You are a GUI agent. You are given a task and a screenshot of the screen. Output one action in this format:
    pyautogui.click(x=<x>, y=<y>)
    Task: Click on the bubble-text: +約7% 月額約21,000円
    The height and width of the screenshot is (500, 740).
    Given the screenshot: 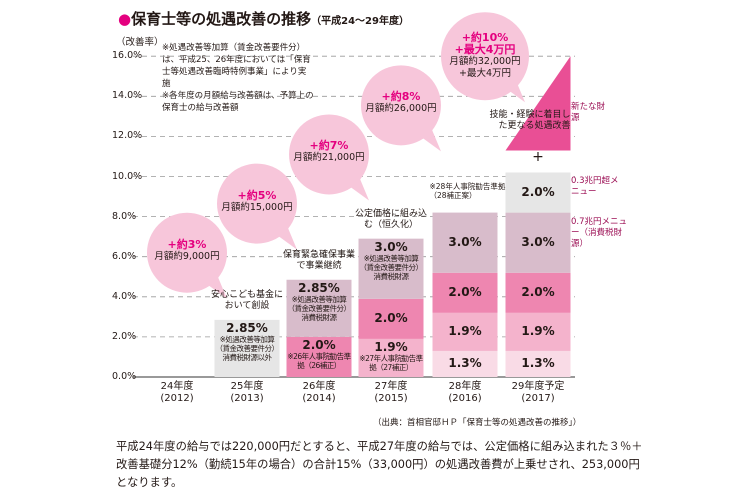 What is the action you would take?
    pyautogui.click(x=329, y=152)
    